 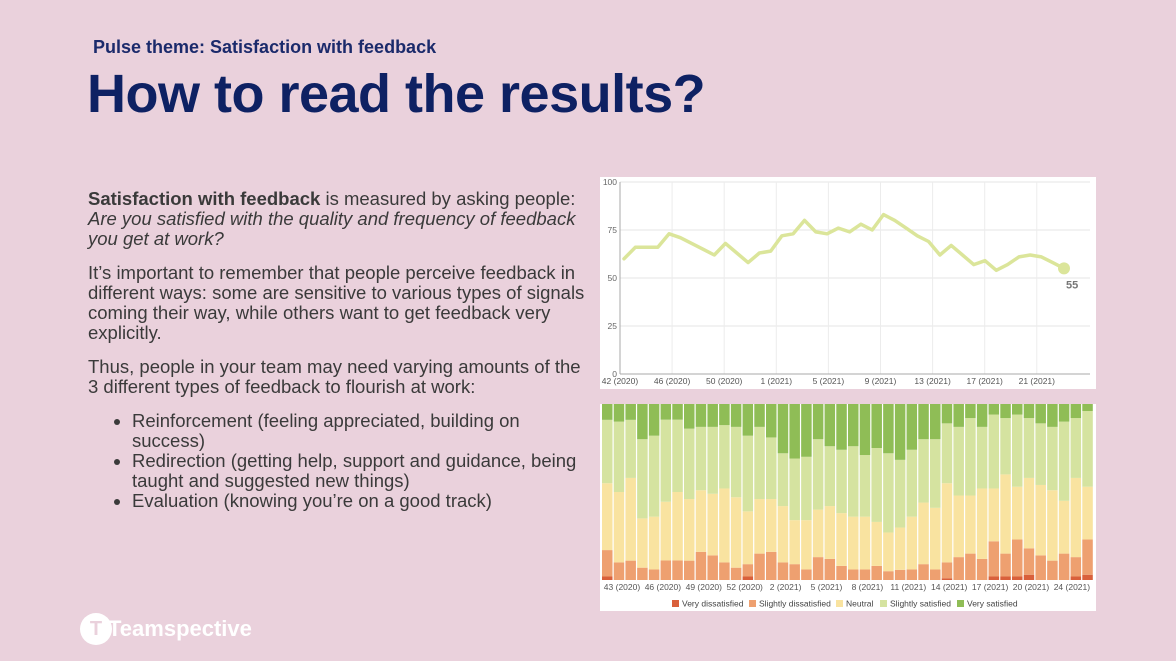 What do you see at coordinates (713, 604) in the screenshot?
I see `legend-label: Very dissatisfied` at bounding box center [713, 604].